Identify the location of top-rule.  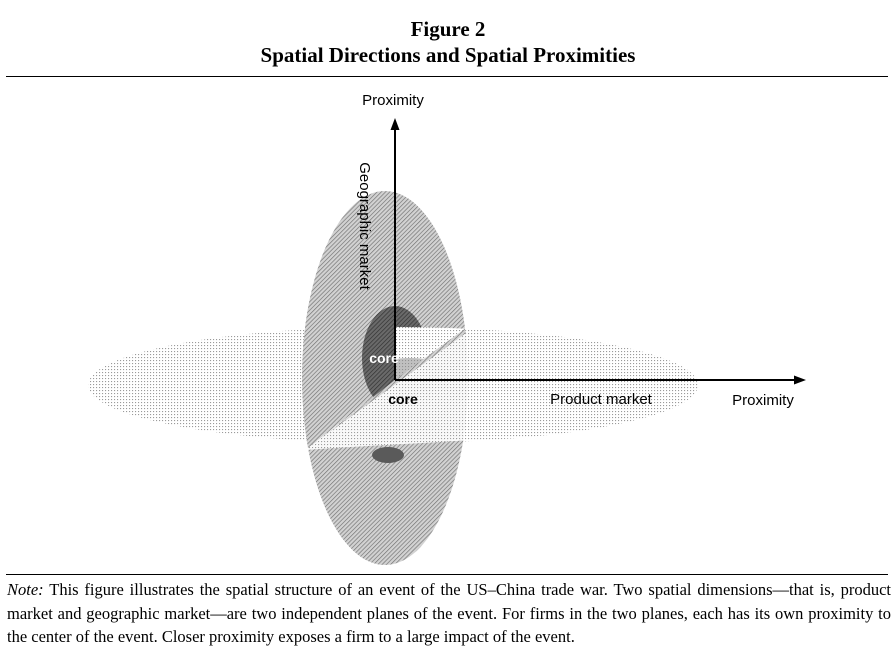
(447, 76).